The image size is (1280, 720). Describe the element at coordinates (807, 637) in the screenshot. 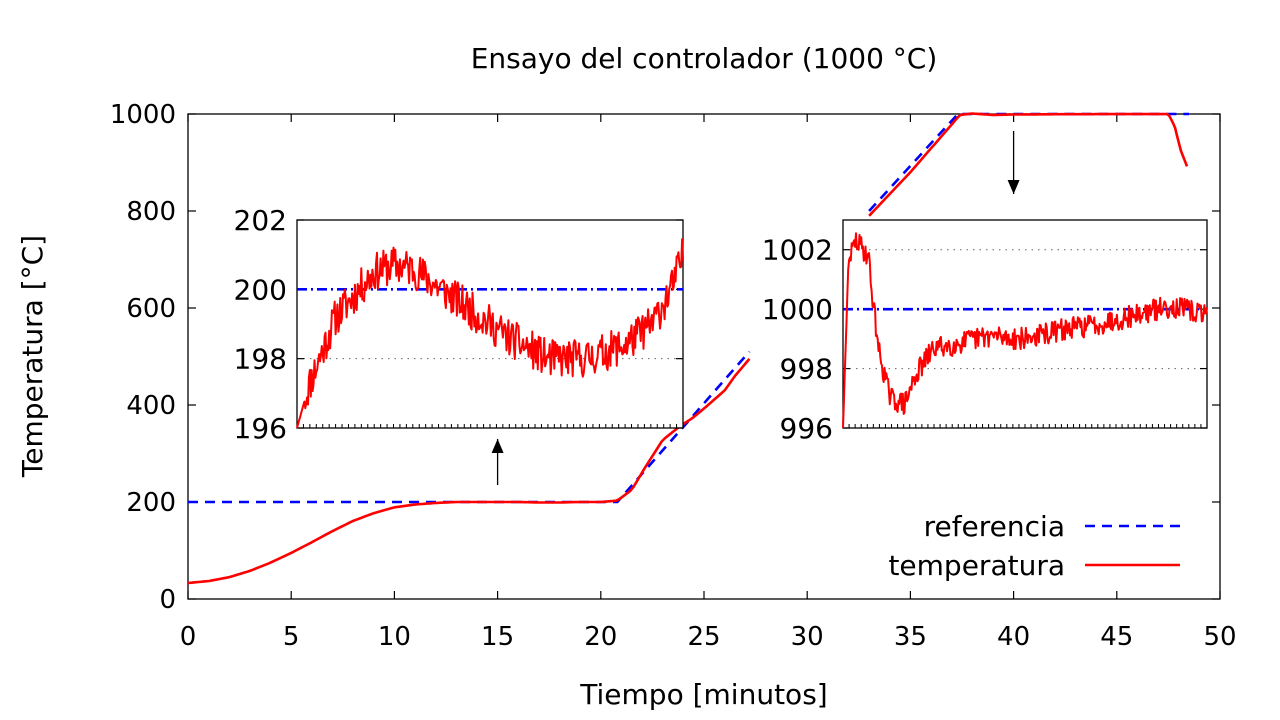

I see `x-tick-label: 30` at that location.